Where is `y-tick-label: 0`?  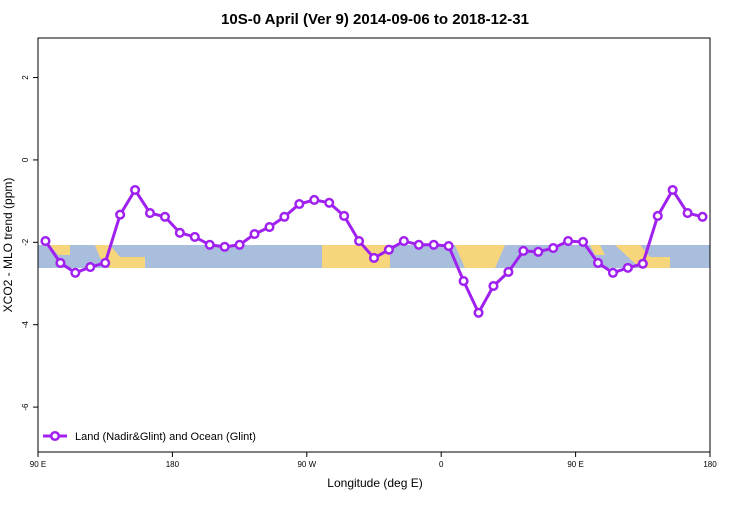 y-tick-label: 0 is located at coordinates (25, 159).